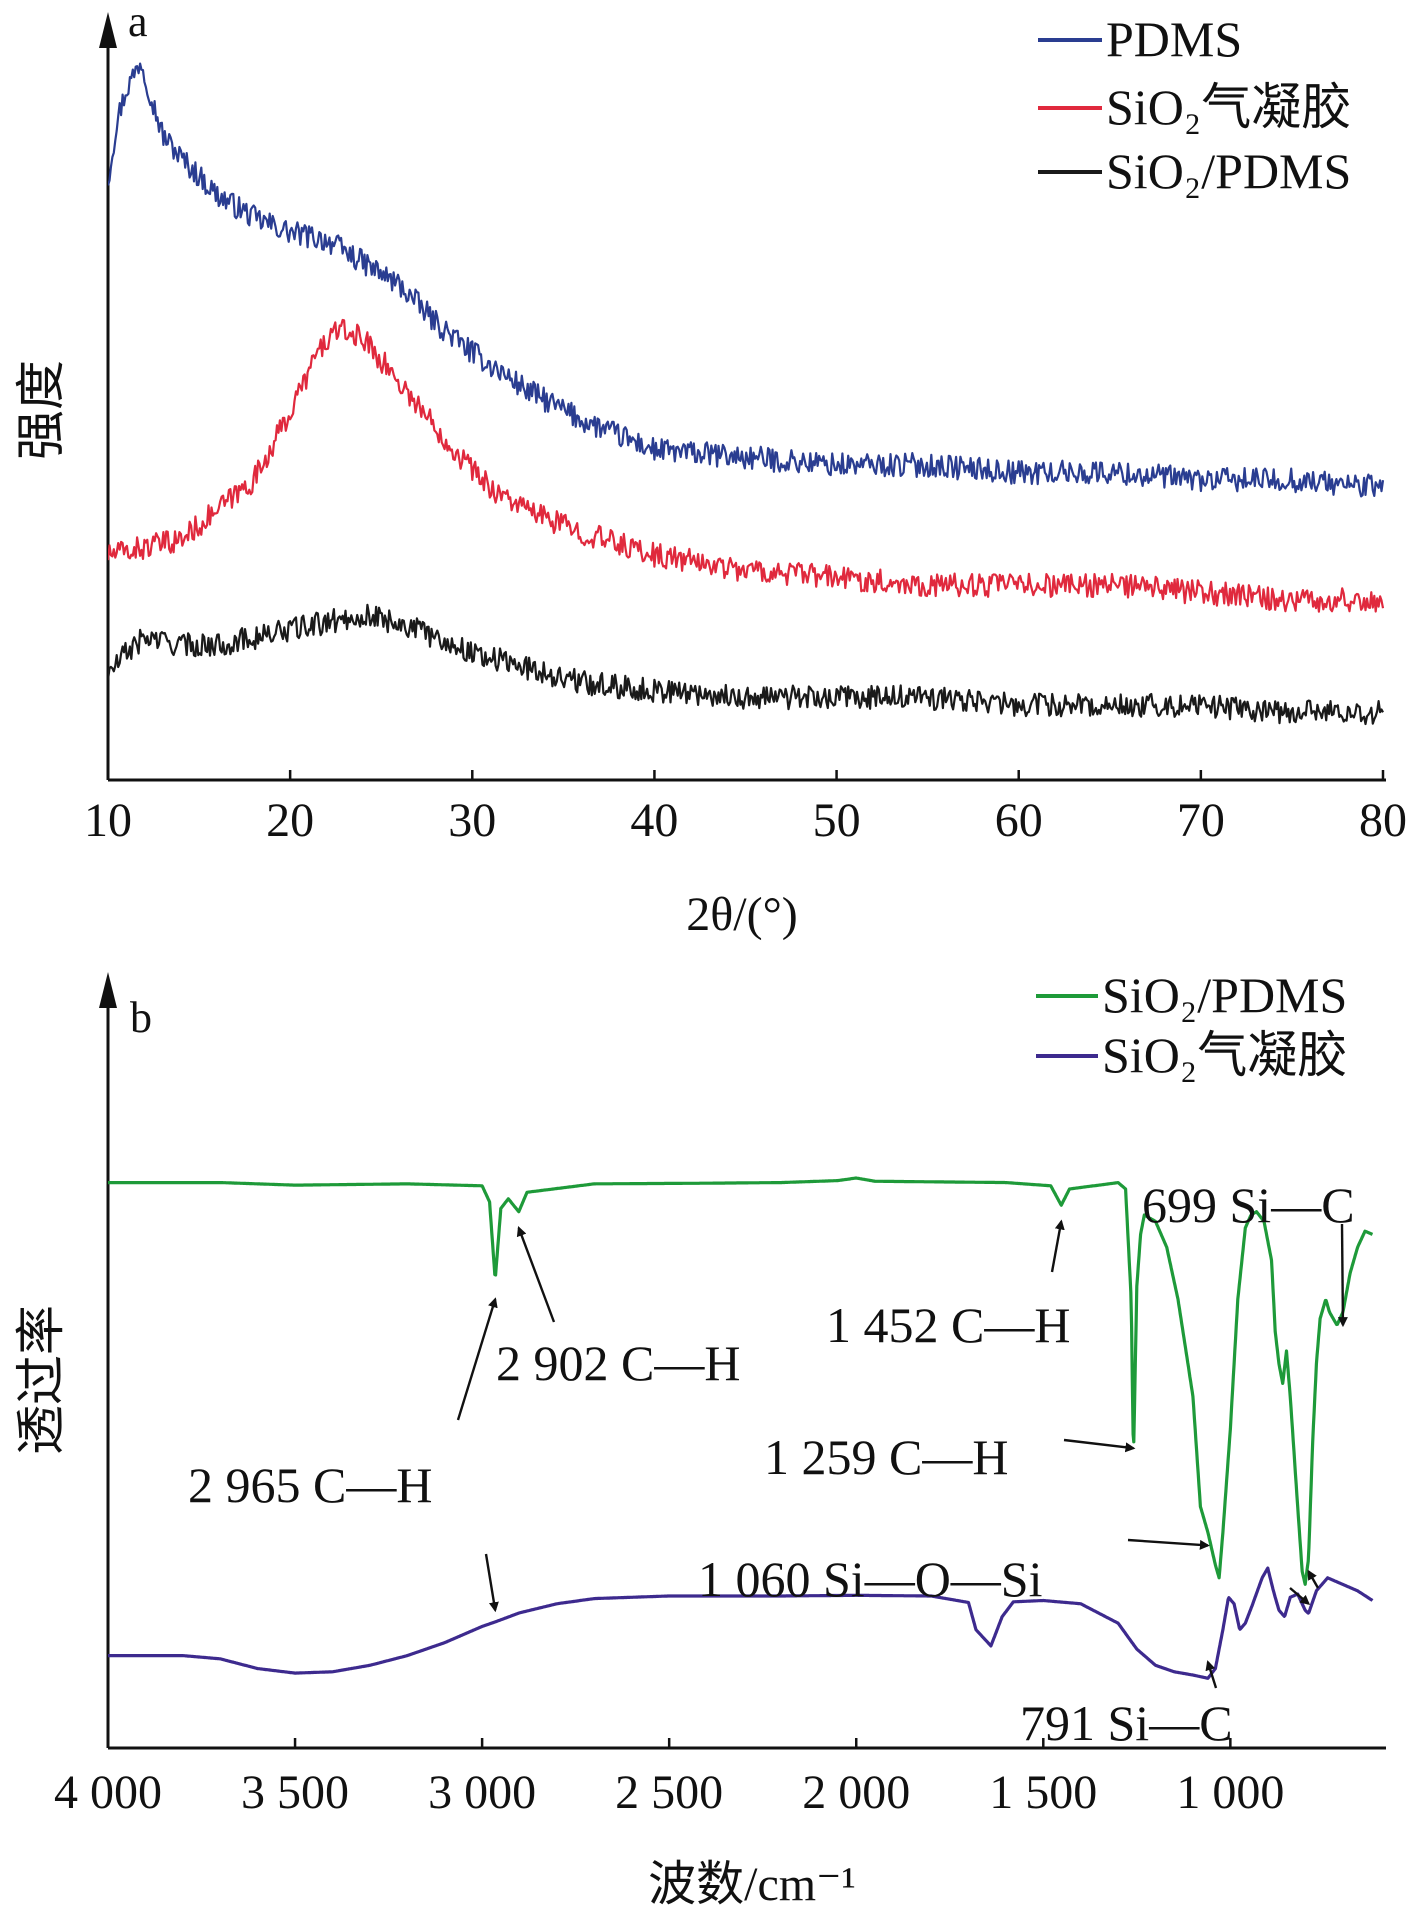  I want to click on a-legend-label-2: SiO₂/PDMS, so click(1228, 171).